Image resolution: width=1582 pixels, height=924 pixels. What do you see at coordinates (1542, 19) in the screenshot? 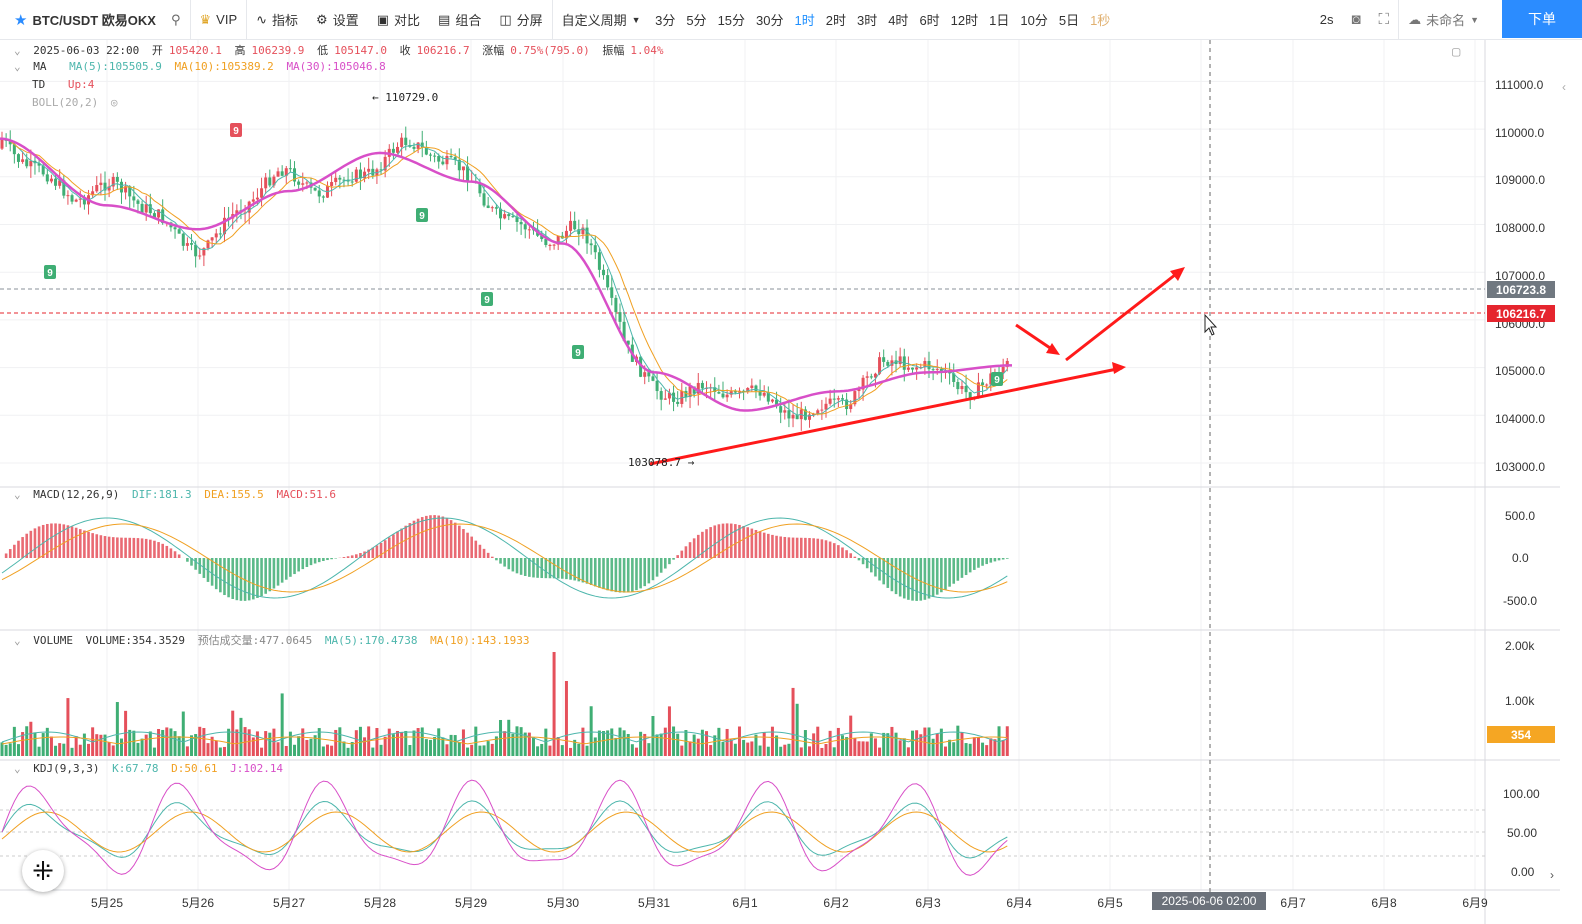
I see `order-button: 下单` at bounding box center [1542, 19].